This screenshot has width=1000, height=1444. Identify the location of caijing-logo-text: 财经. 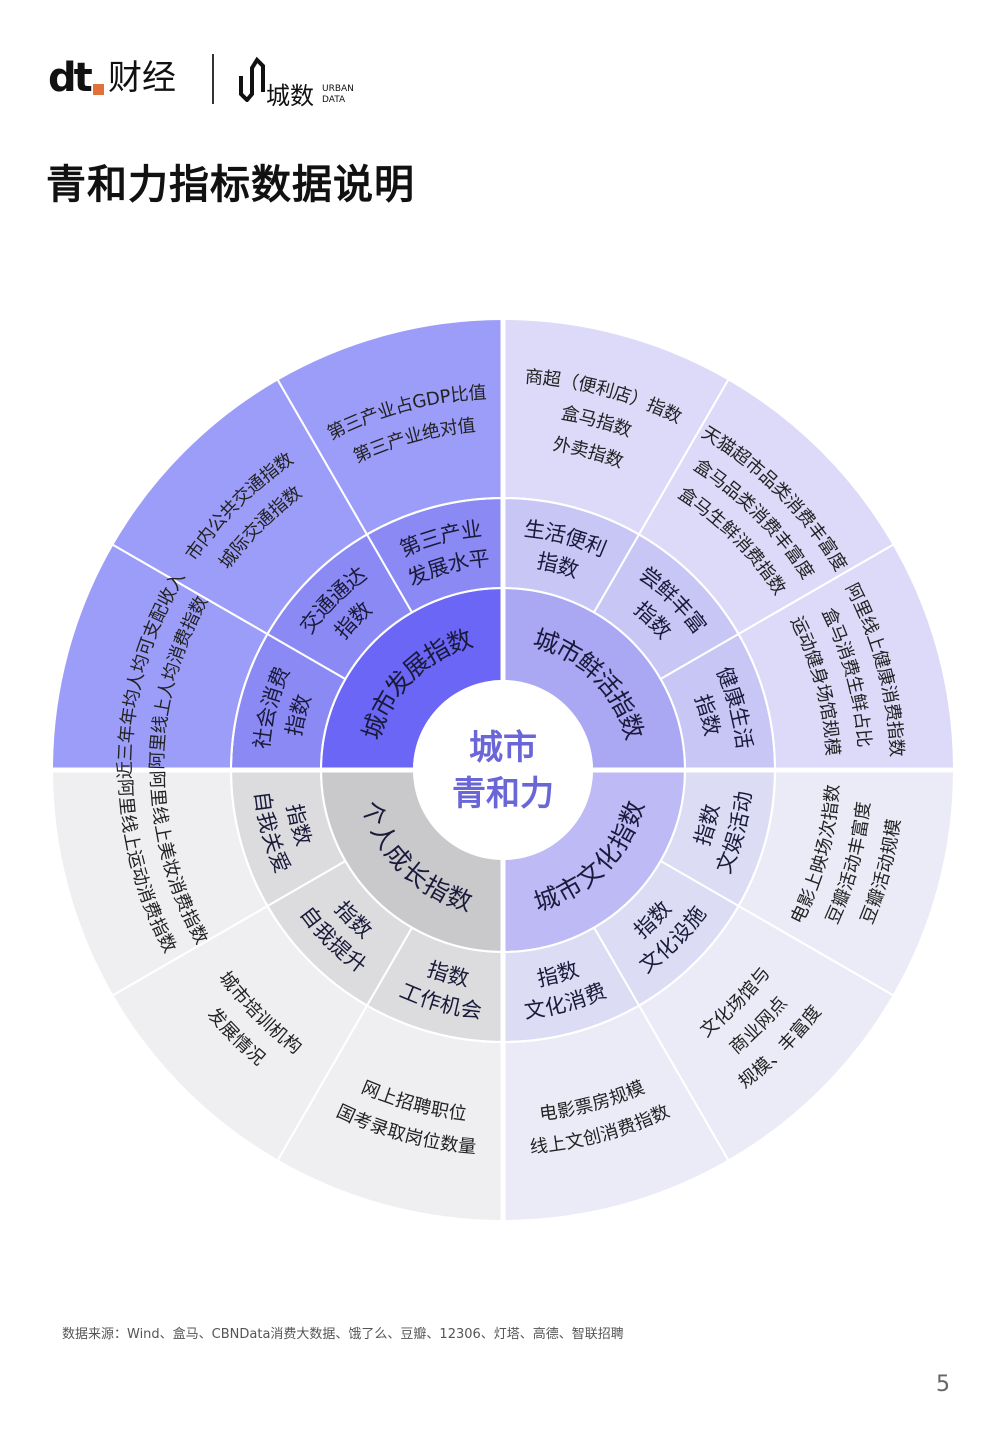
(142, 78).